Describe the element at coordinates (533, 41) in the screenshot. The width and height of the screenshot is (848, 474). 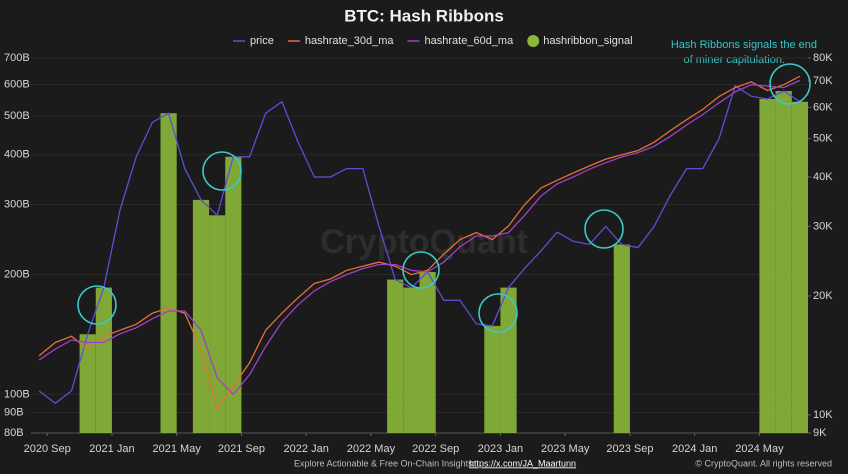
I see `legend-swatch` at that location.